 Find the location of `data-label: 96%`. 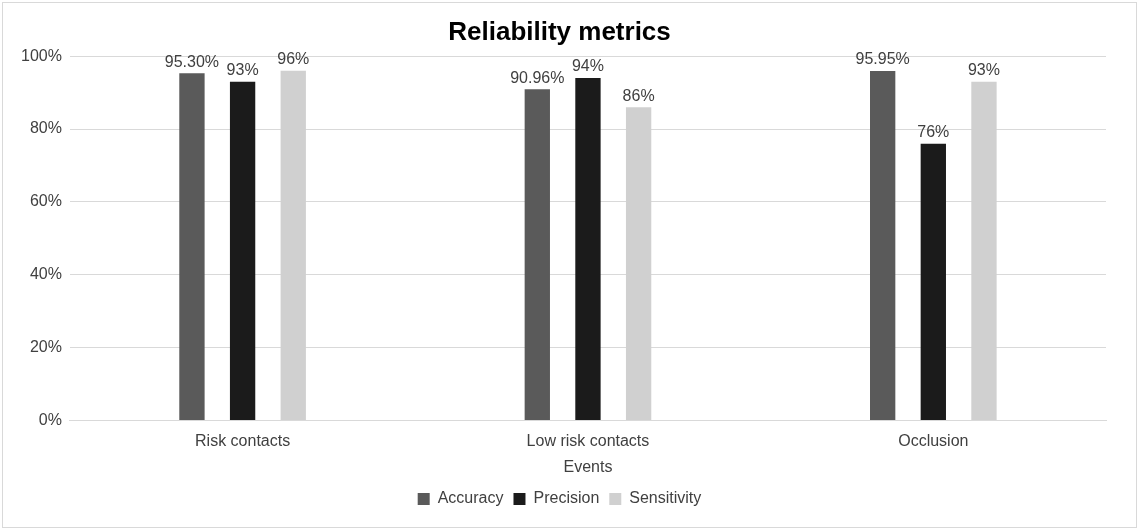

data-label: 96% is located at coordinates (293, 59).